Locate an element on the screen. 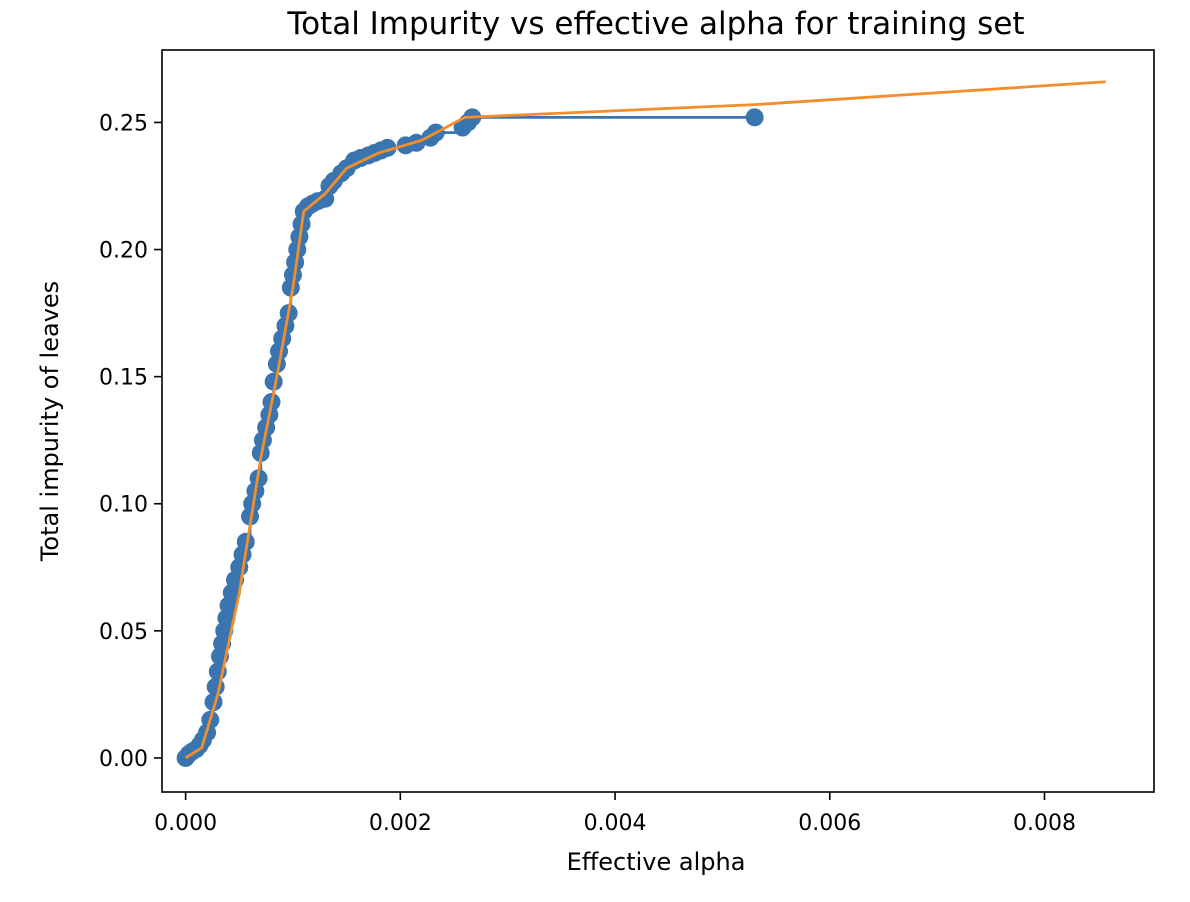  y-tick-label: 0.20 is located at coordinates (123, 251).